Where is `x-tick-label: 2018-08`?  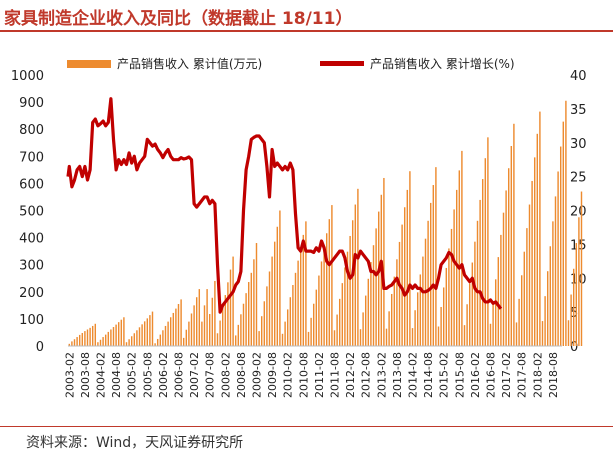 x-tick-label: 2018-08 is located at coordinates (553, 375).